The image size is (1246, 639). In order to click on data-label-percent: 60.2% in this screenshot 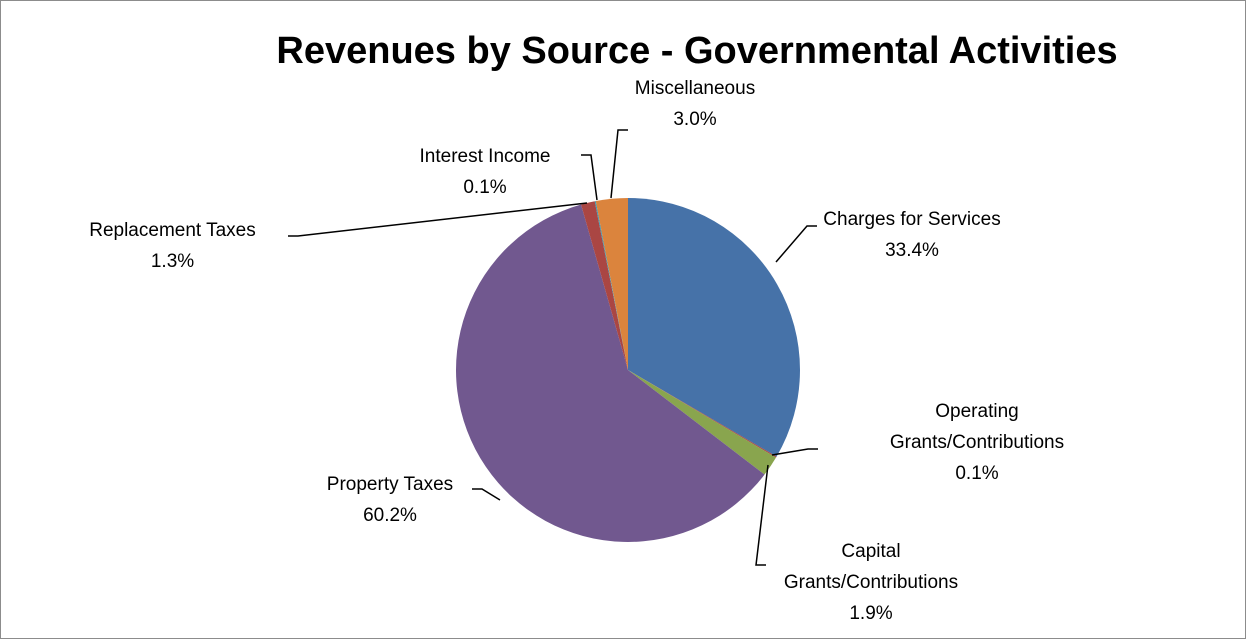, I will do `click(390, 515)`.